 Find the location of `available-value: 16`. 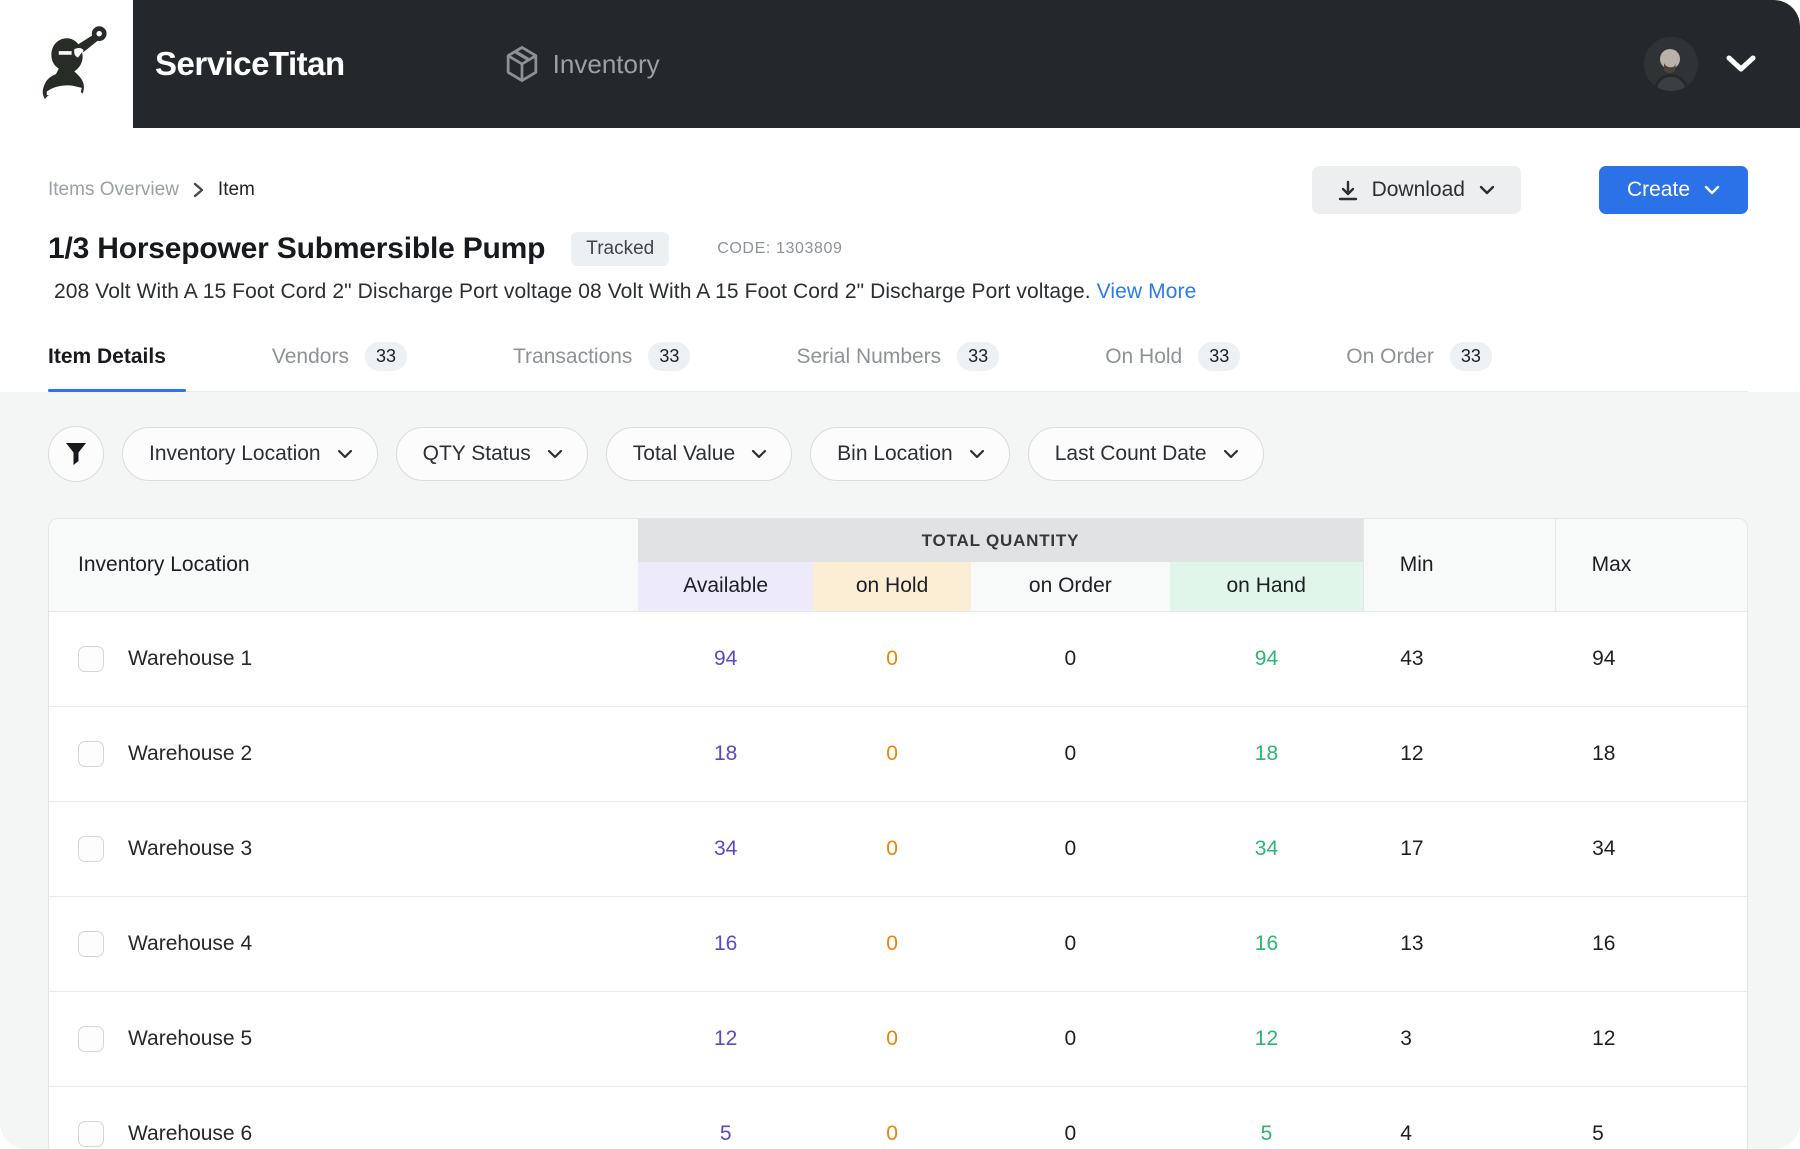

available-value: 16 is located at coordinates (725, 943).